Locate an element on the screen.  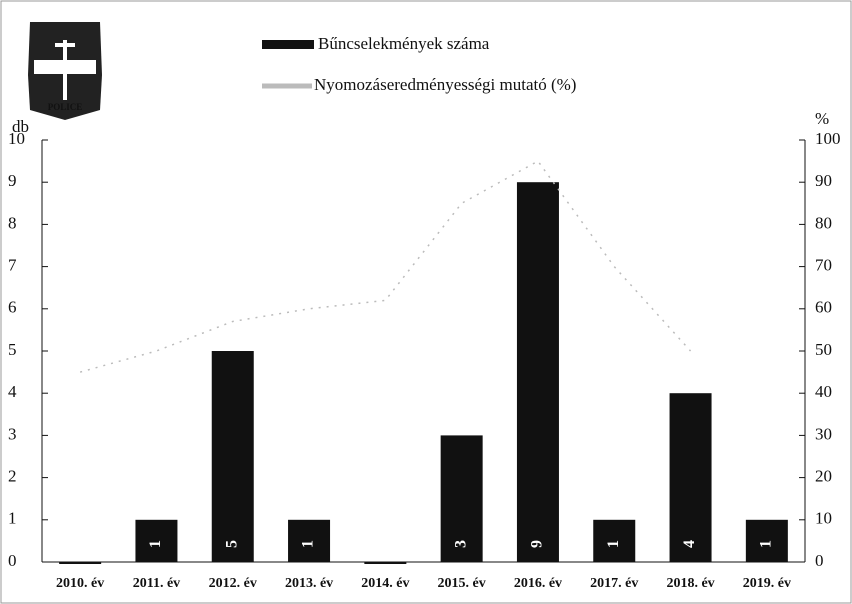
x-tick-label: 2017. év is located at coordinates (614, 583).